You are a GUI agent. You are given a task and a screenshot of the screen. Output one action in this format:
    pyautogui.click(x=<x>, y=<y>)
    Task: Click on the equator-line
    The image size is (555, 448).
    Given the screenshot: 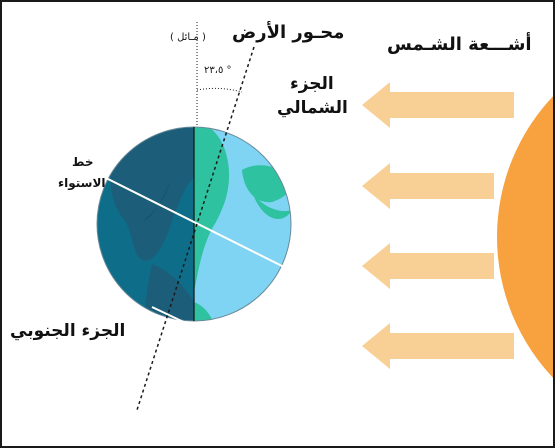 What is the action you would take?
    pyautogui.click(x=191, y=220)
    